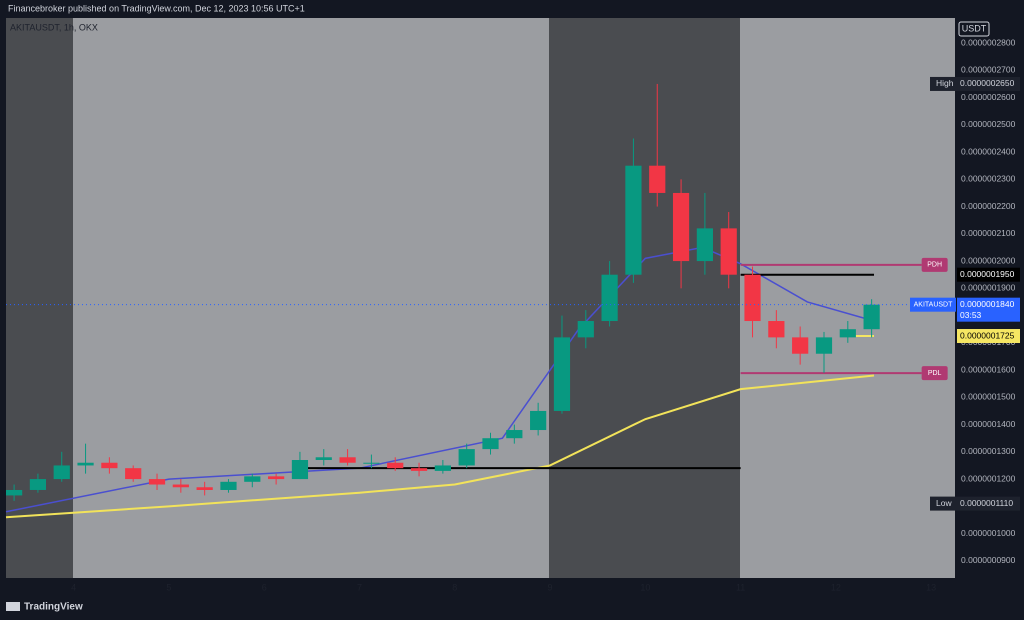  What do you see at coordinates (54, 27) in the screenshot?
I see `symbol-label: AKITAUSDT, 1h, OKX` at bounding box center [54, 27].